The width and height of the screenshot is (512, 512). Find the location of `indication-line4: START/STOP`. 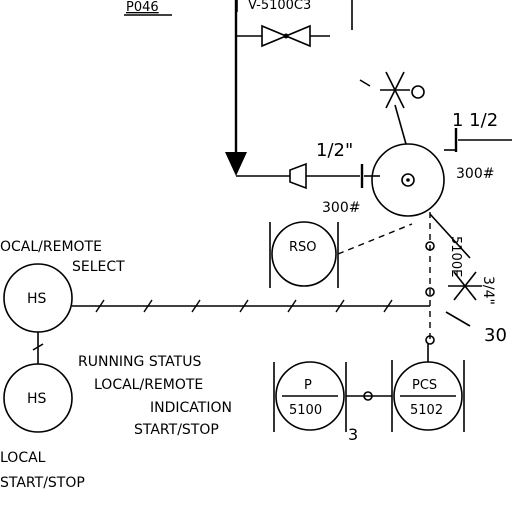

indication-line4: START/STOP is located at coordinates (176, 430).